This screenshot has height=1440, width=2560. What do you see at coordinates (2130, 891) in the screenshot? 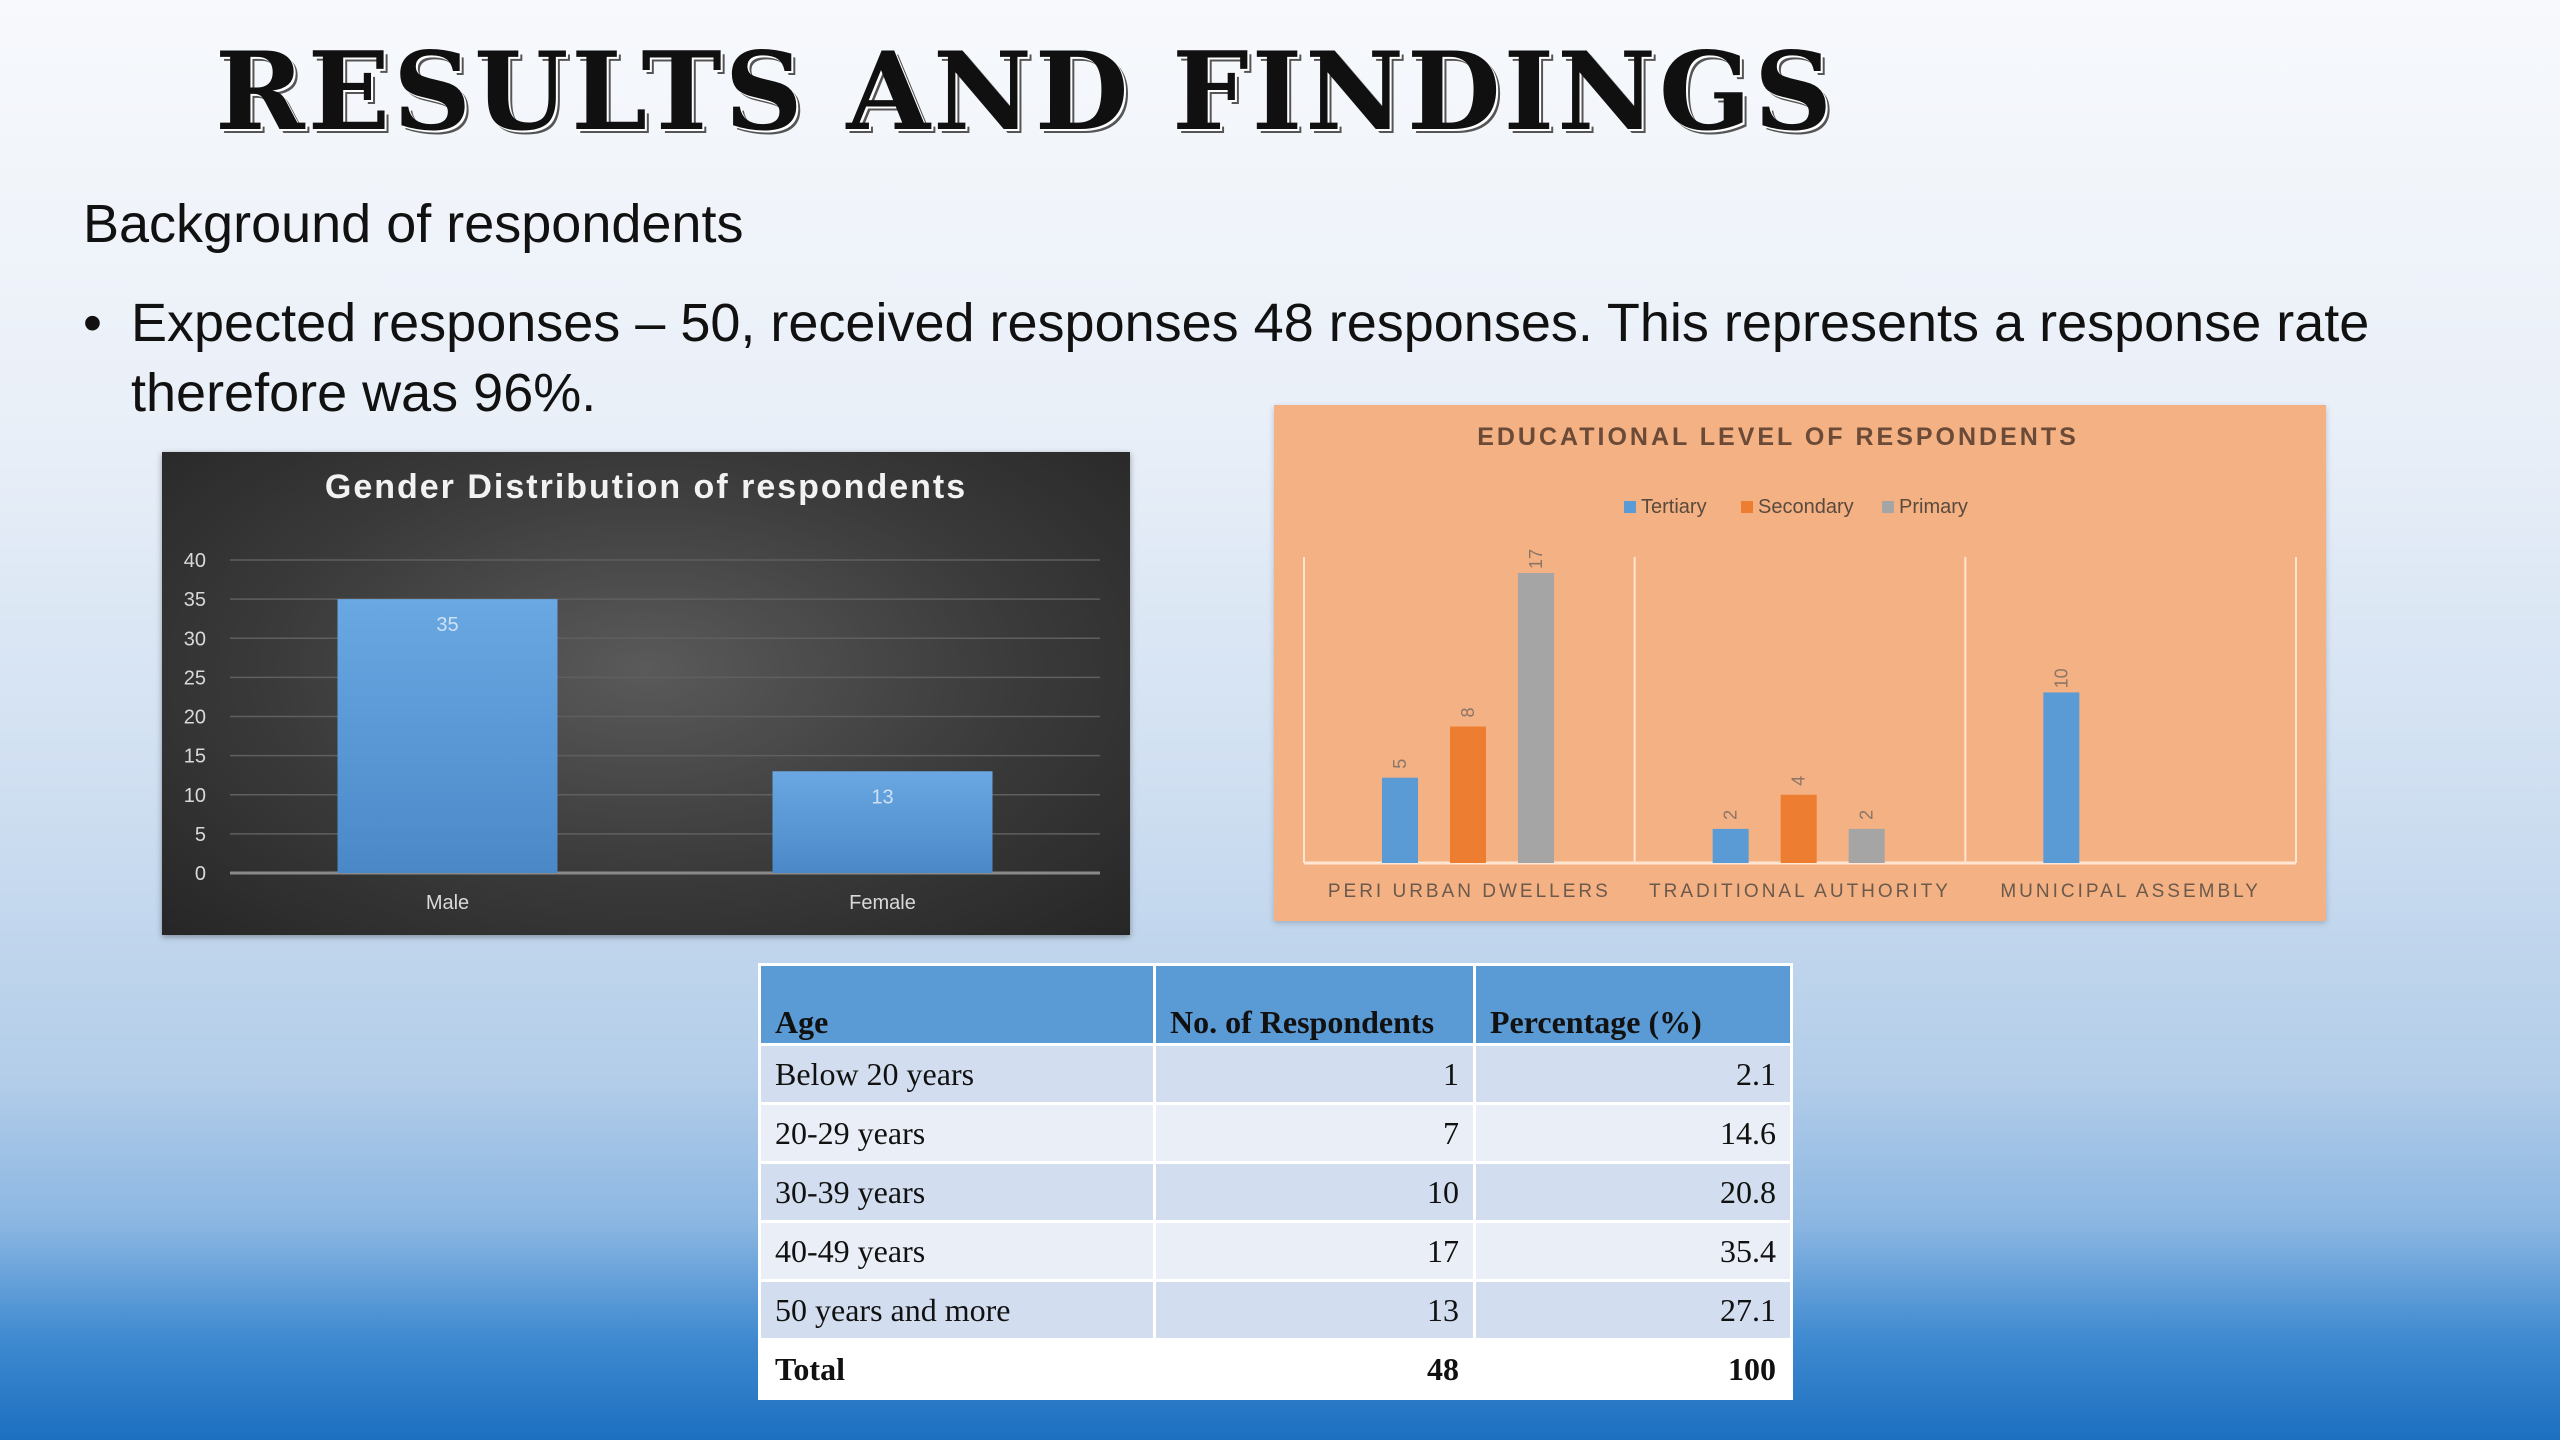
I see `x-tick-label: MUNICIPAL ASSEMBLY` at bounding box center [2130, 891].